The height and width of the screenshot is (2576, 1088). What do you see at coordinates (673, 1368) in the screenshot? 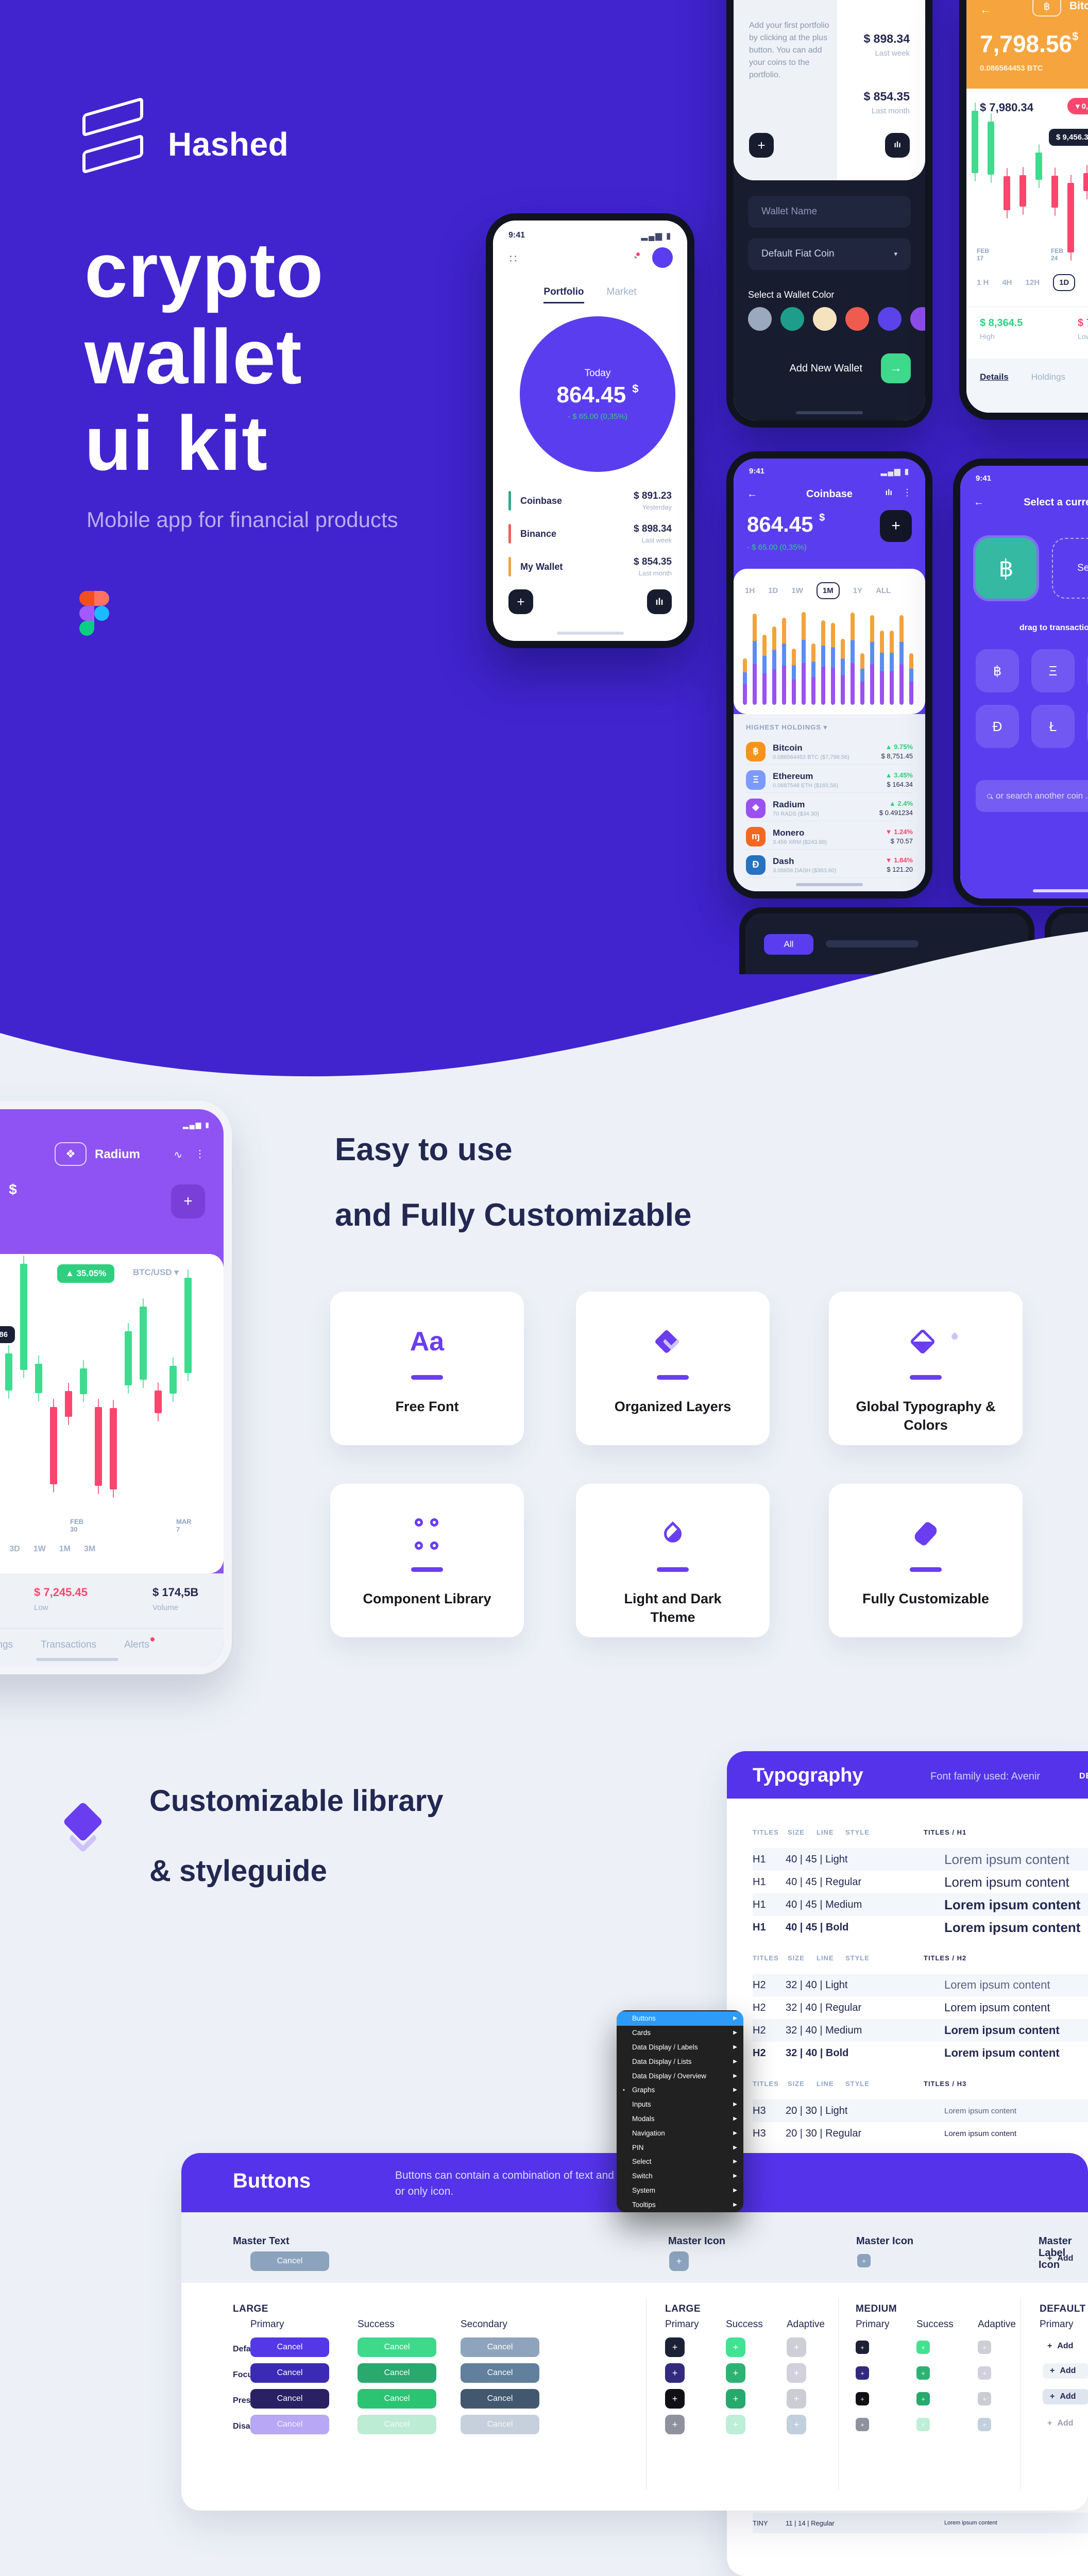
I see `feature-card: Organized Layers` at bounding box center [673, 1368].